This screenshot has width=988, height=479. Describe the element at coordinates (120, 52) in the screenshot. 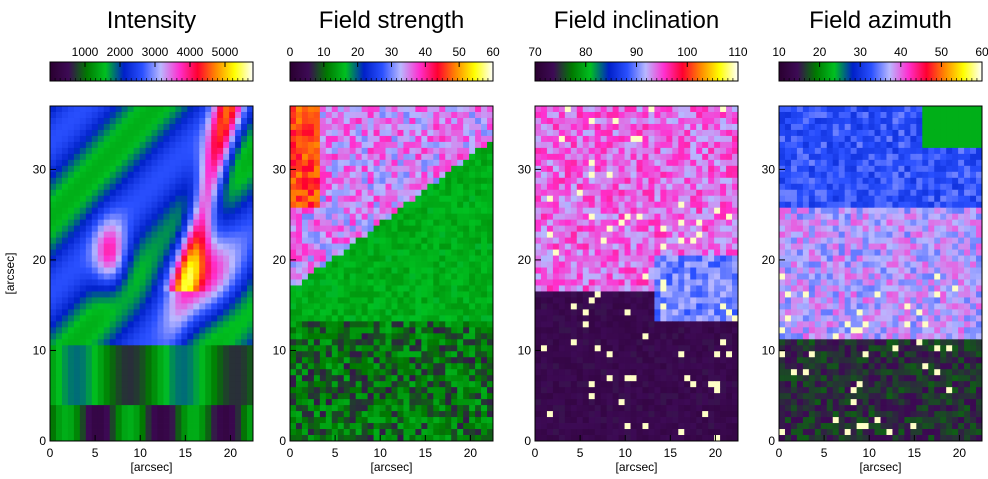

I see `colorbar-tick-label: 2000` at that location.